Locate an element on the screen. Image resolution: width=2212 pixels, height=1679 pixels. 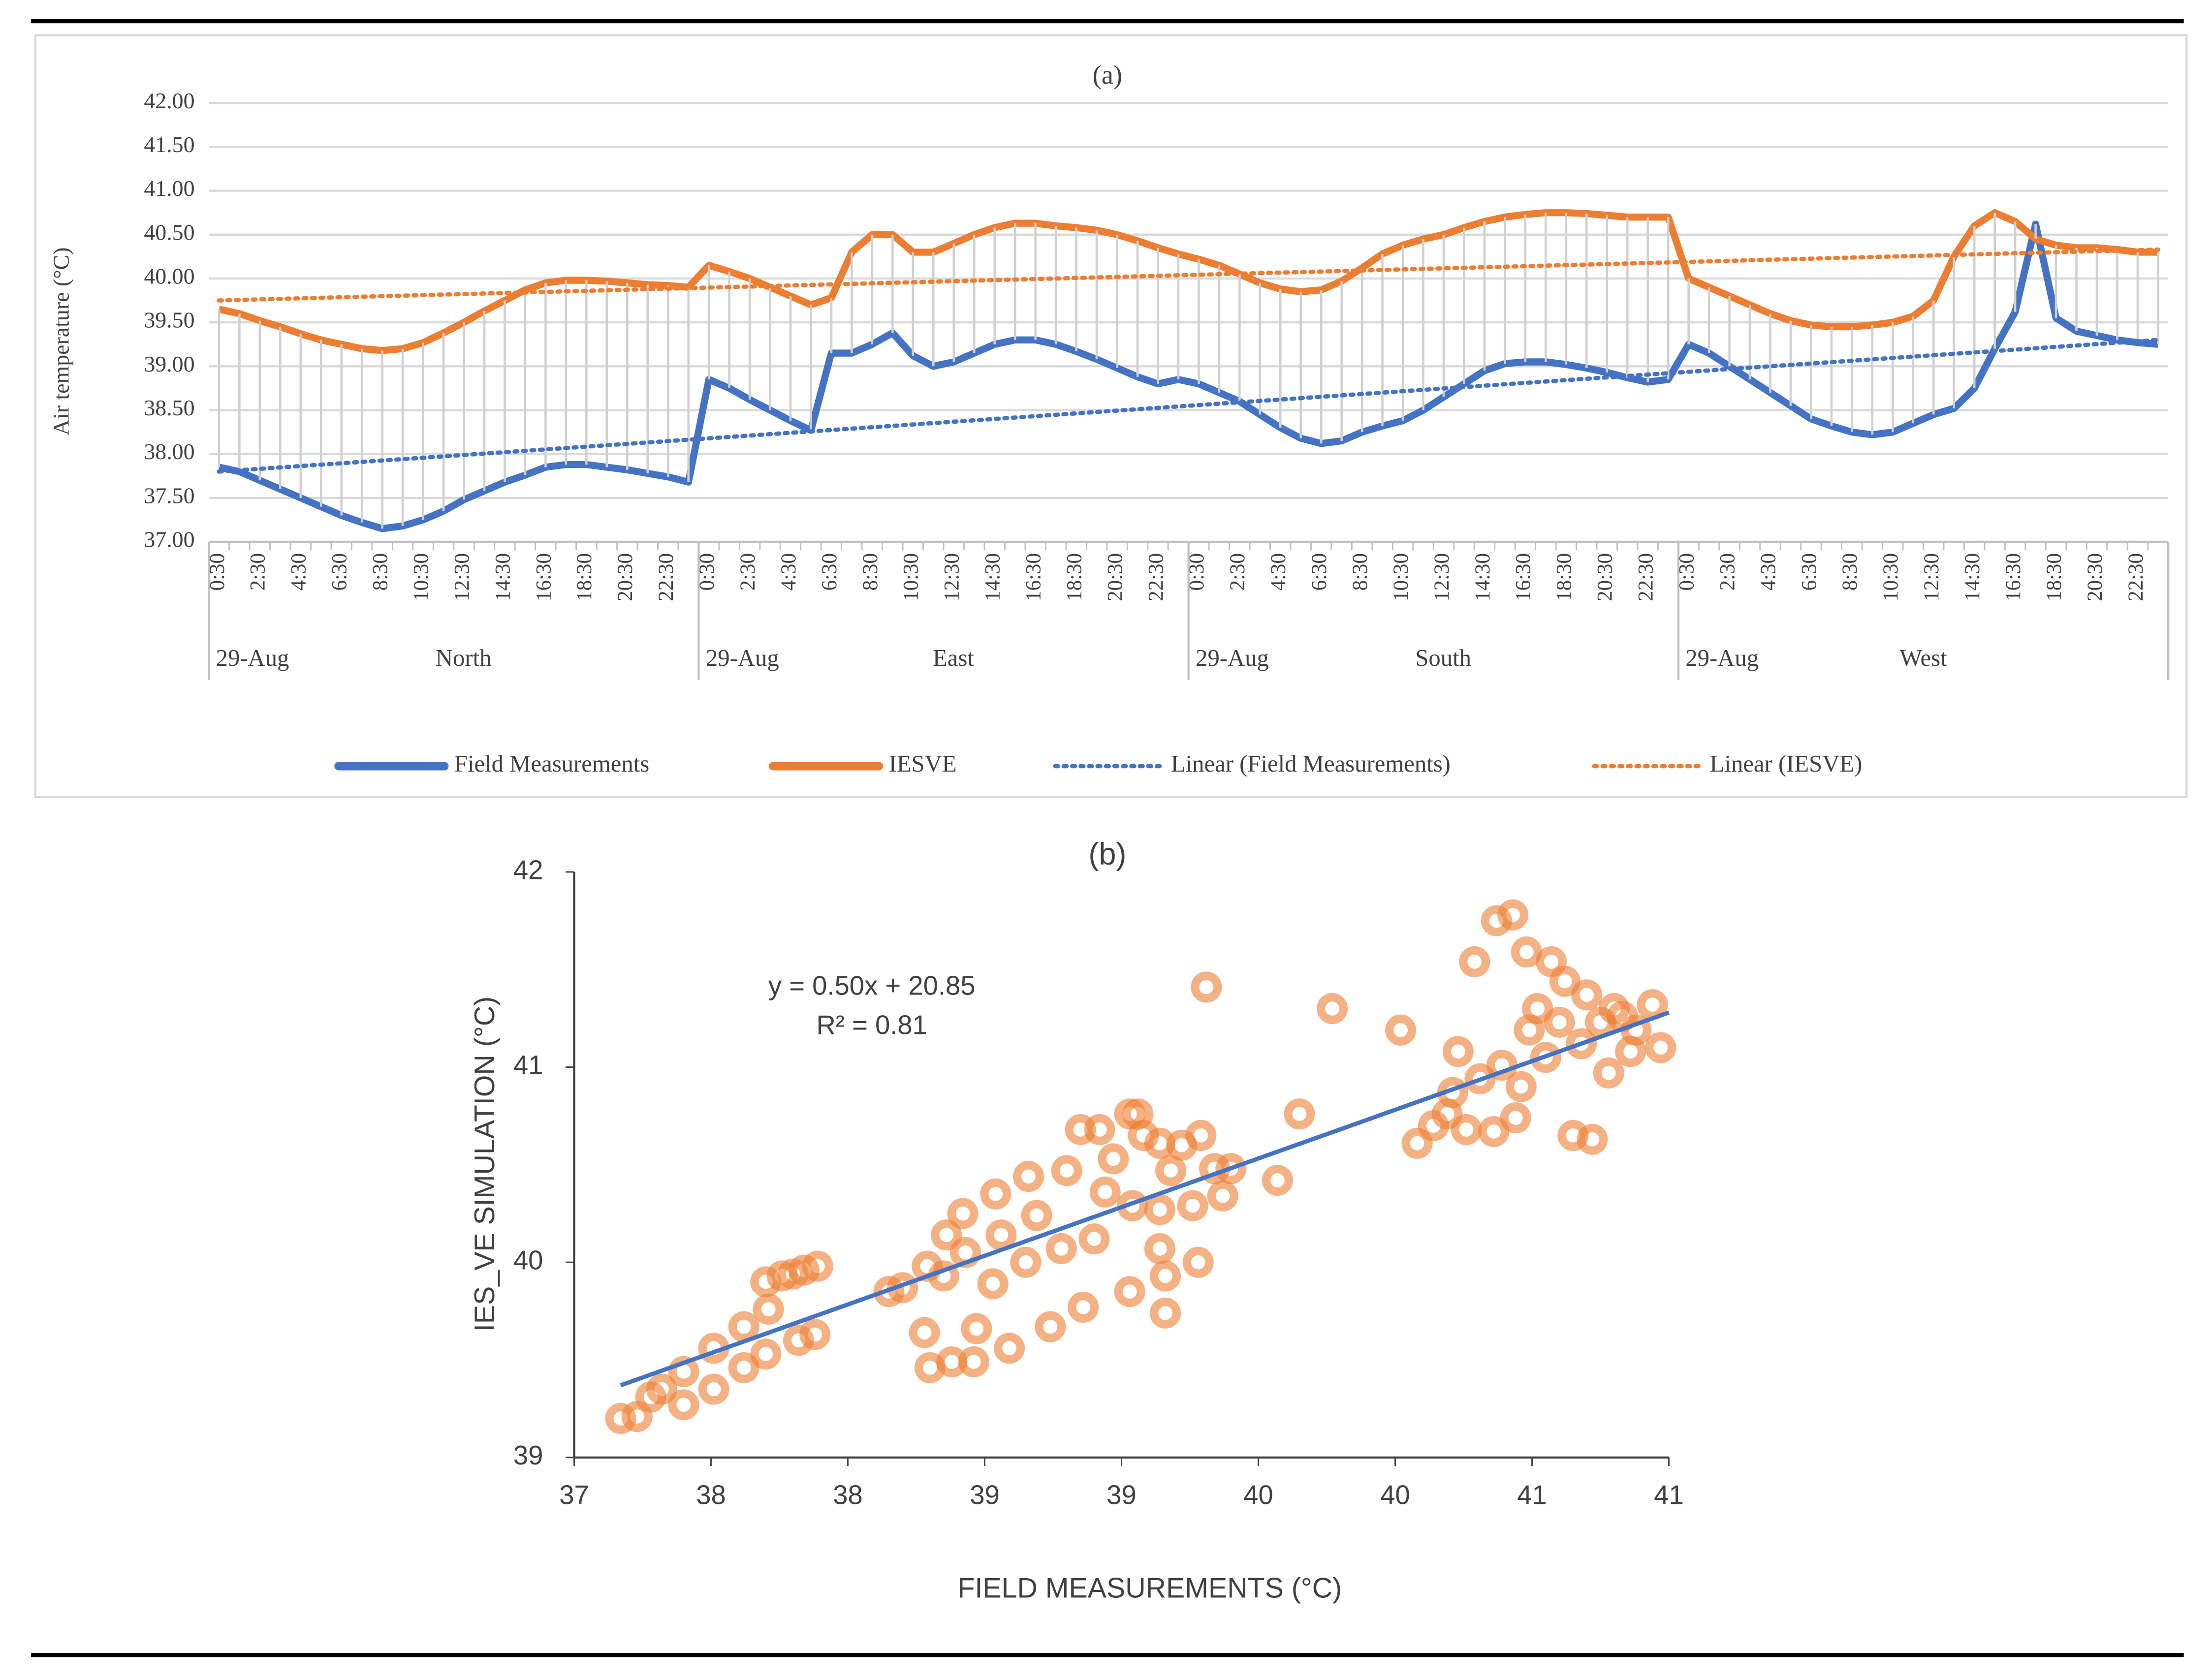
x-tick-label: 39 is located at coordinates (985, 1495).